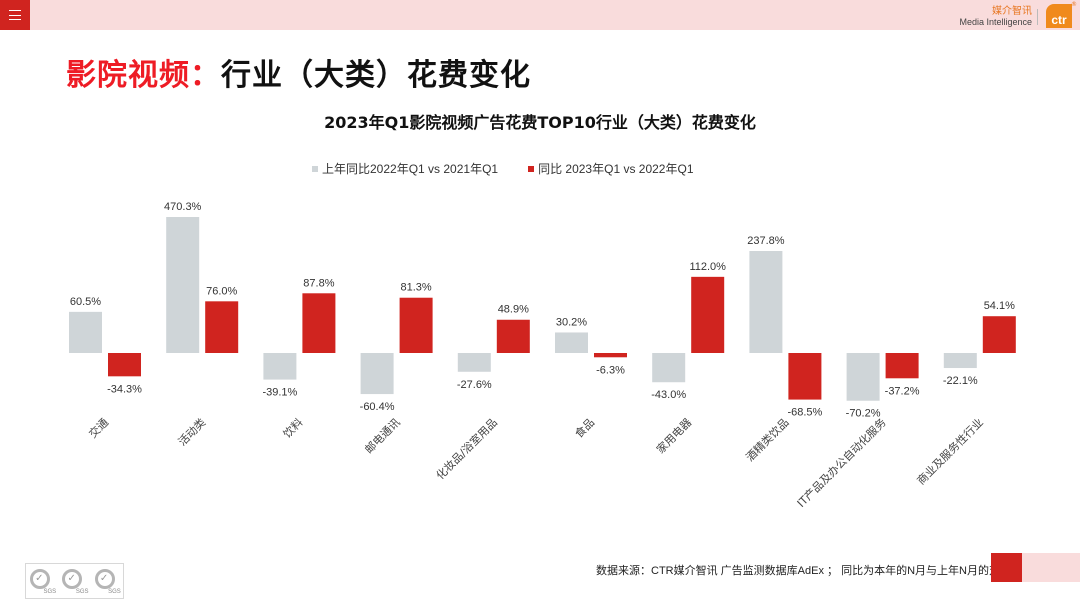 The height and width of the screenshot is (608, 1080). I want to click on registered-mark: ®, so click(1074, 4).